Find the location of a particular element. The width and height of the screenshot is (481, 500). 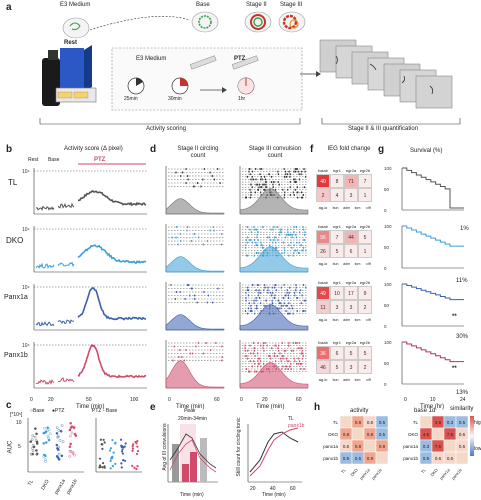

heatmap-row-label: panx1b is located at coordinates (410, 458).